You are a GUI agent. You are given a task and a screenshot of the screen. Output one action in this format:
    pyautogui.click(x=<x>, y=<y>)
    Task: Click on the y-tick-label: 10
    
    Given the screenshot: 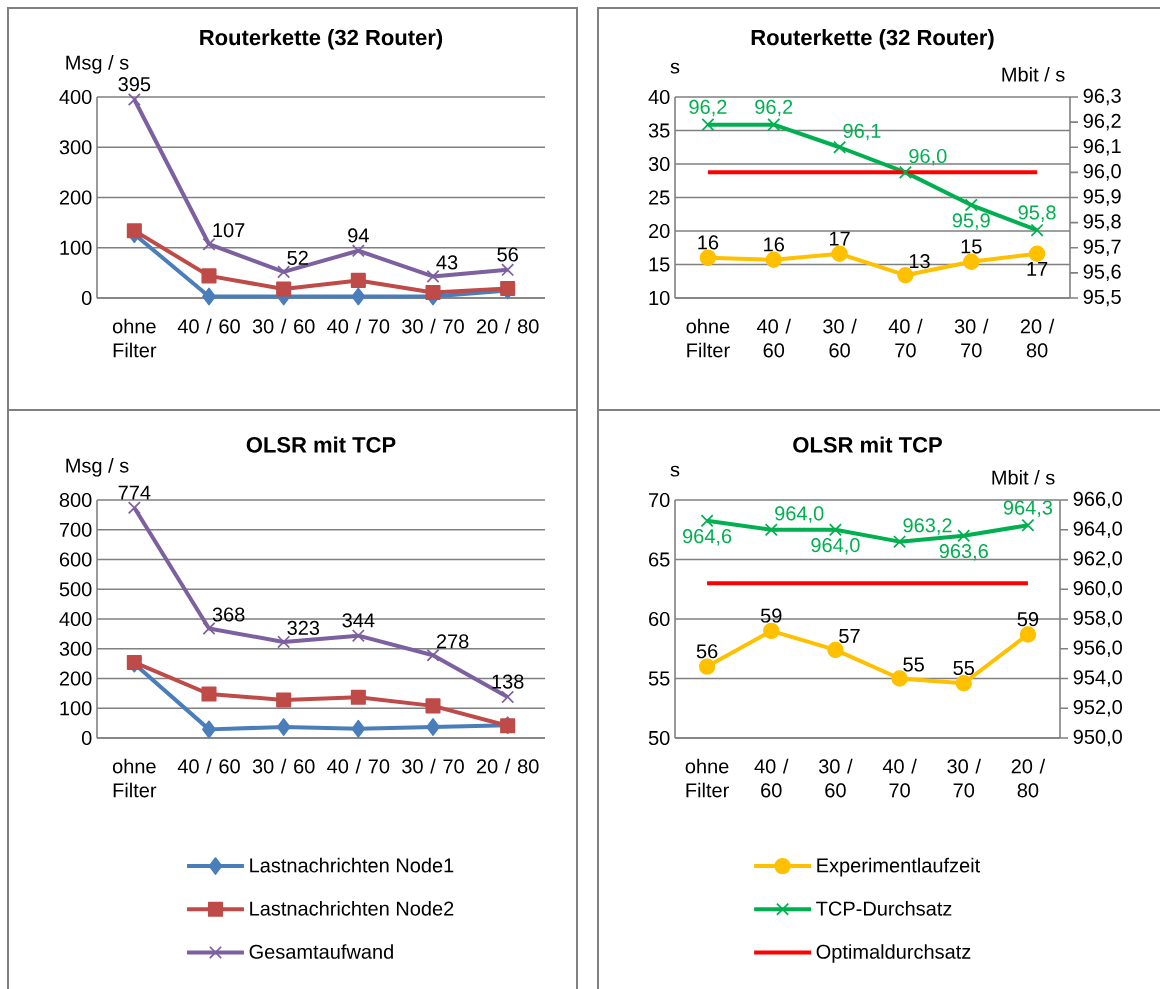 What is the action you would take?
    pyautogui.click(x=659, y=298)
    